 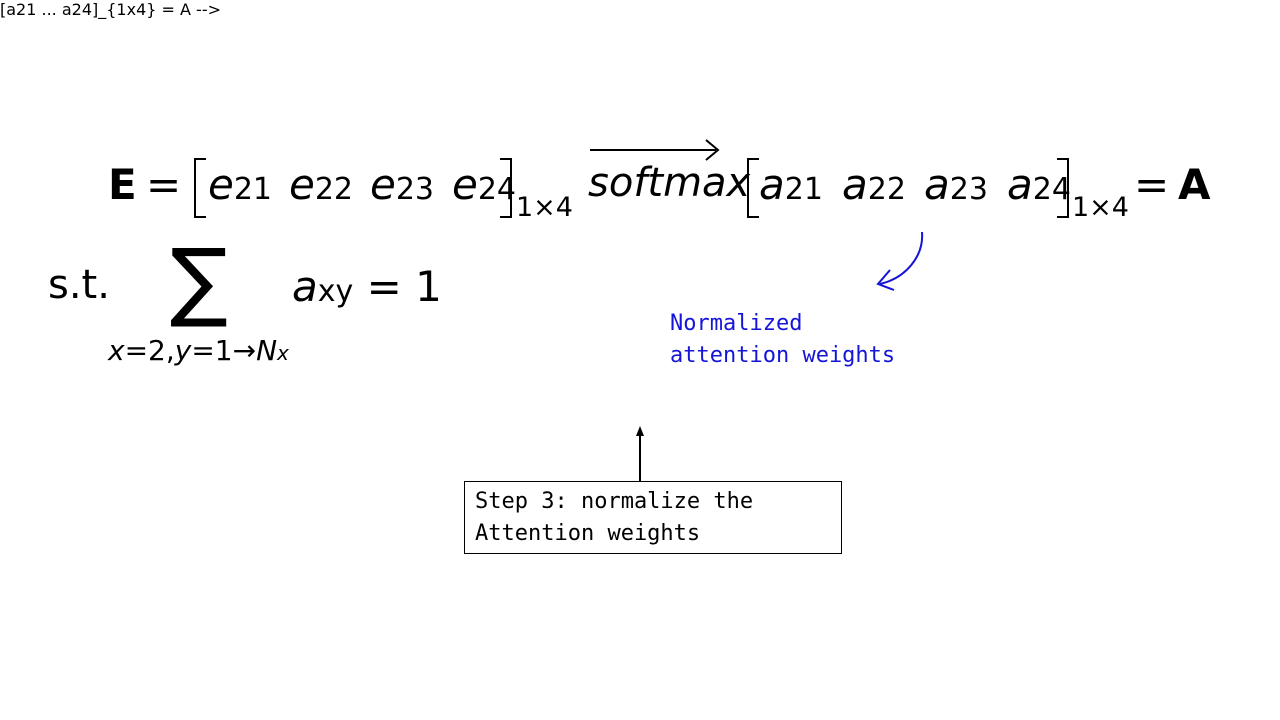 I want to click on e-element: e24, so click(x=484, y=184).